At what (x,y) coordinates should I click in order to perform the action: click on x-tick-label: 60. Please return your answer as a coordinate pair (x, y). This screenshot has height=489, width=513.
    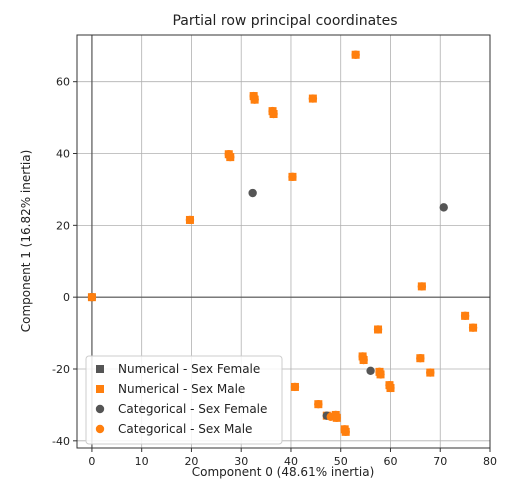
    Looking at the image, I should click on (390, 461).